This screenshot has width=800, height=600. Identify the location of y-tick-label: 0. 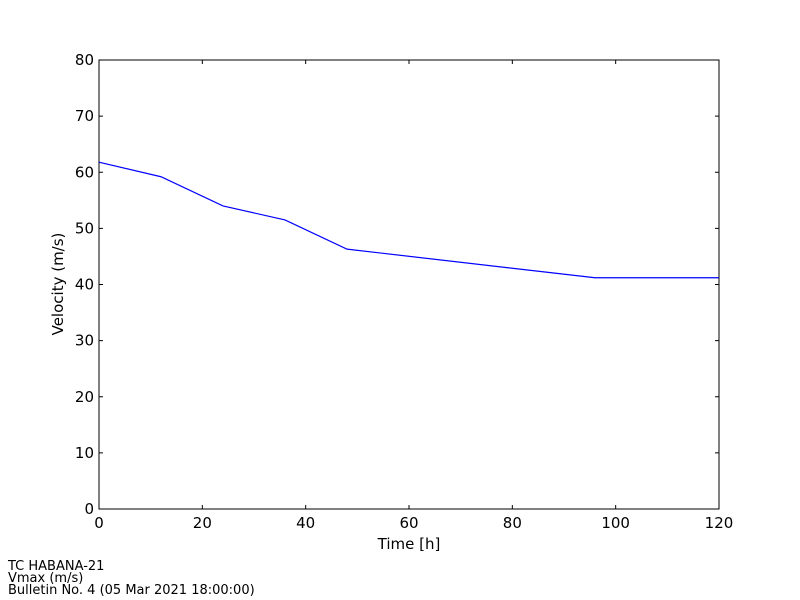
(89, 509).